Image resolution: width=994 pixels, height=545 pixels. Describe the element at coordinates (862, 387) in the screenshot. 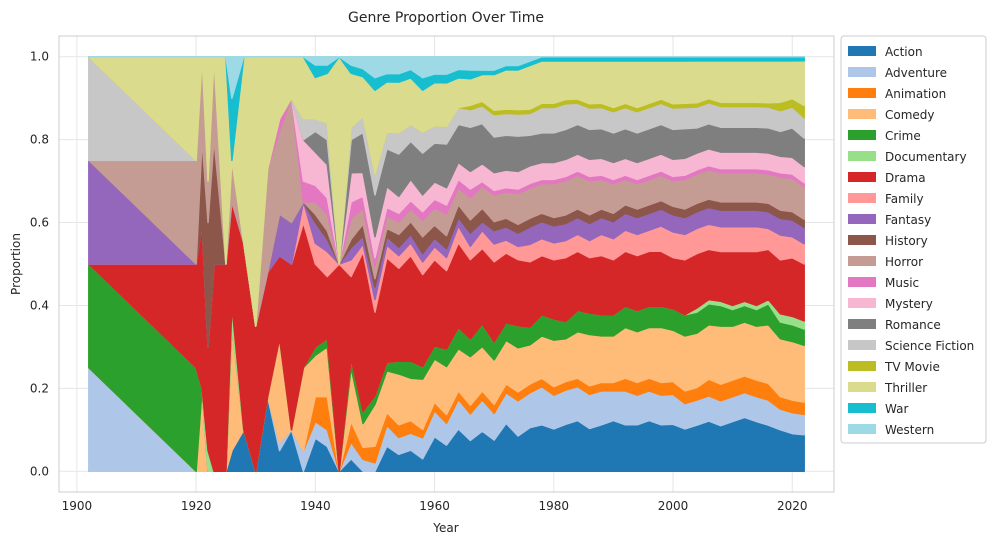

I see `legend-swatch-thriller` at that location.